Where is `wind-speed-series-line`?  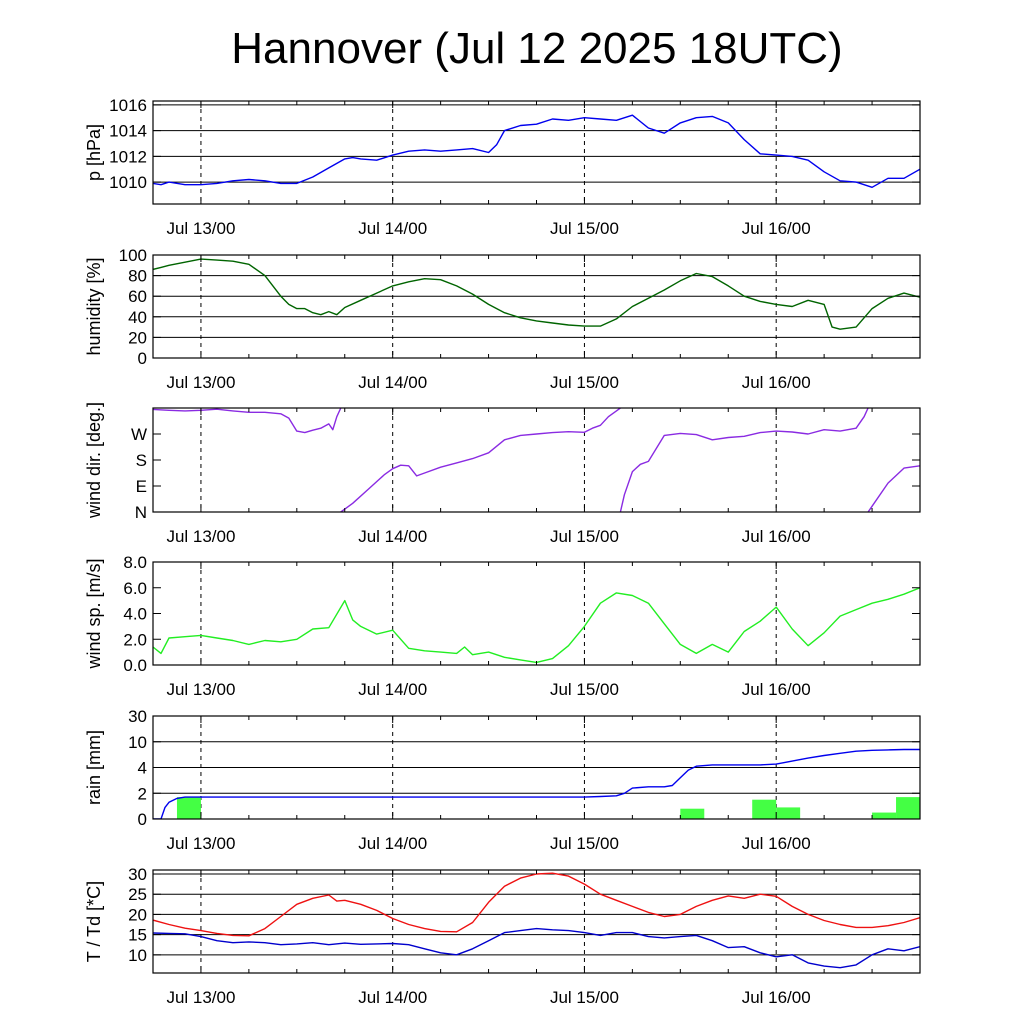
wind-speed-series-line is located at coordinates (536, 625).